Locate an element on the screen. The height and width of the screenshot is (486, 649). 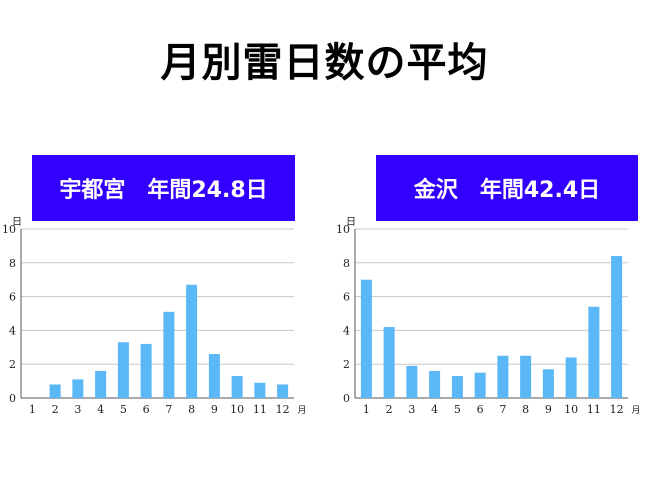
chart-title-banner: 宇都宮 年間24.8日 is located at coordinates (163, 188).